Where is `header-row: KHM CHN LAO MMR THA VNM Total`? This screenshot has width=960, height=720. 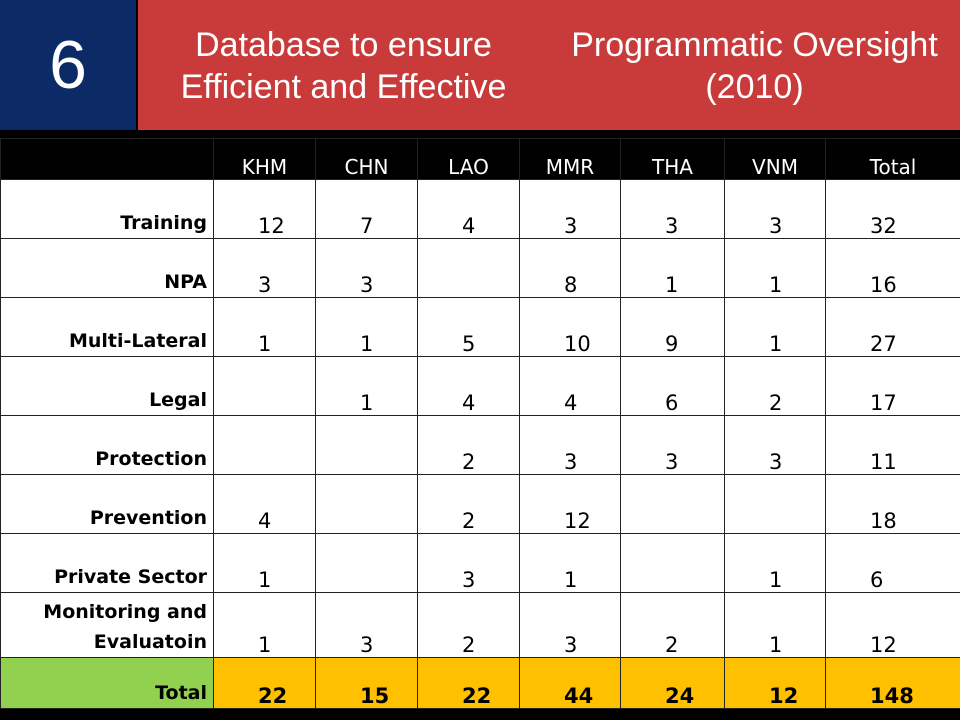 header-row: KHM CHN LAO MMR THA VNM Total is located at coordinates (480, 159).